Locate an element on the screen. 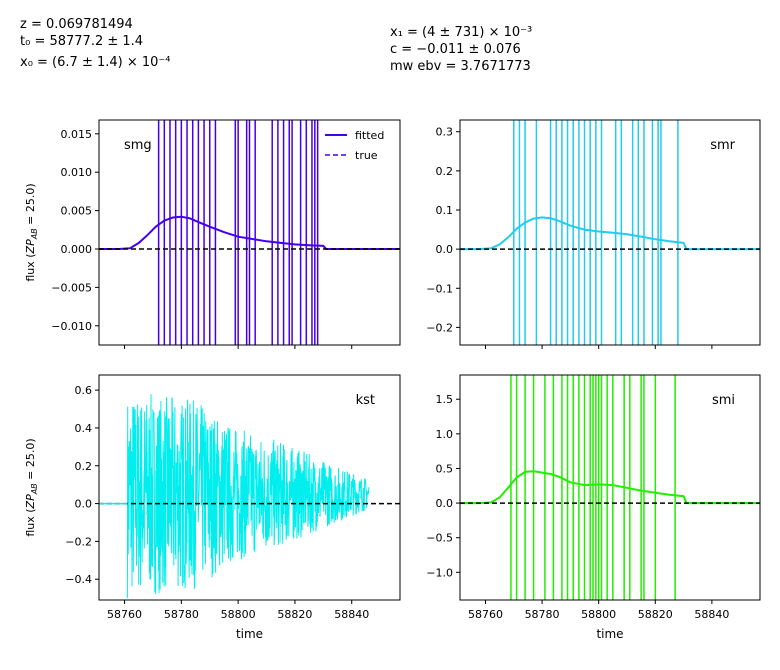 The width and height of the screenshot is (780, 670). legend-fitted-label: fitted is located at coordinates (369, 135).